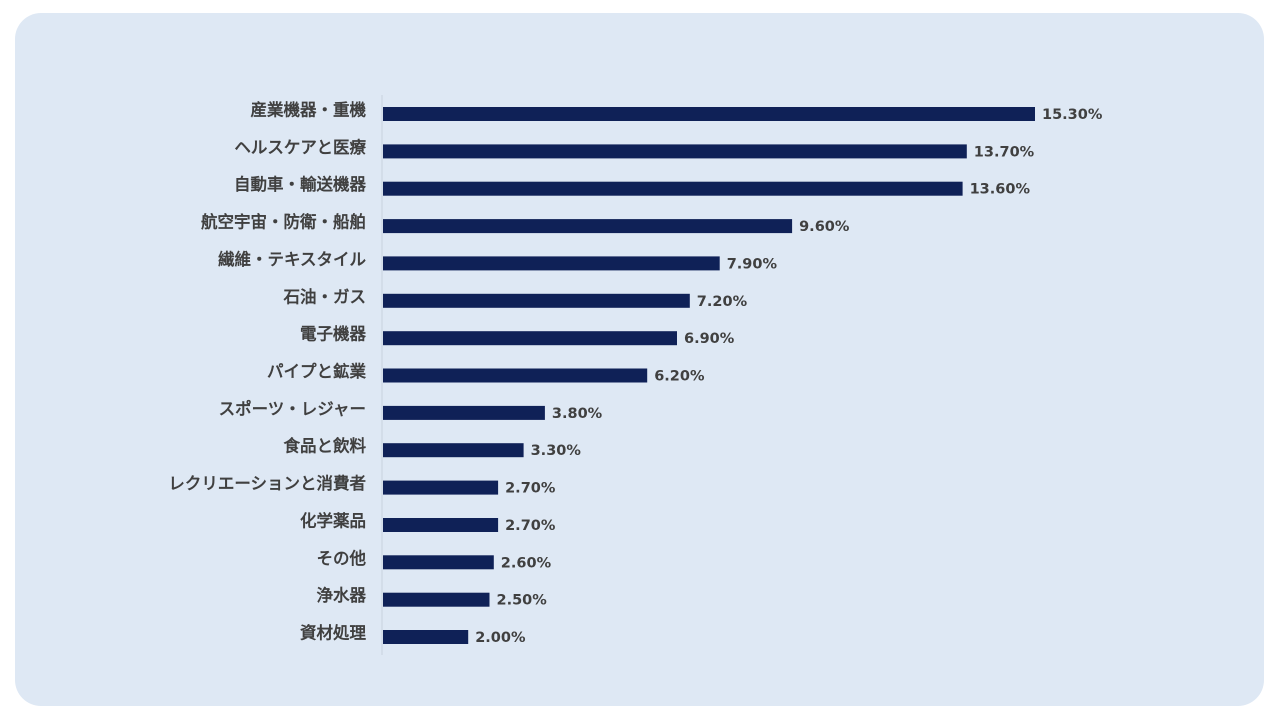  Describe the element at coordinates (722, 302) in the screenshot. I see `value-label: 7.20%` at that location.